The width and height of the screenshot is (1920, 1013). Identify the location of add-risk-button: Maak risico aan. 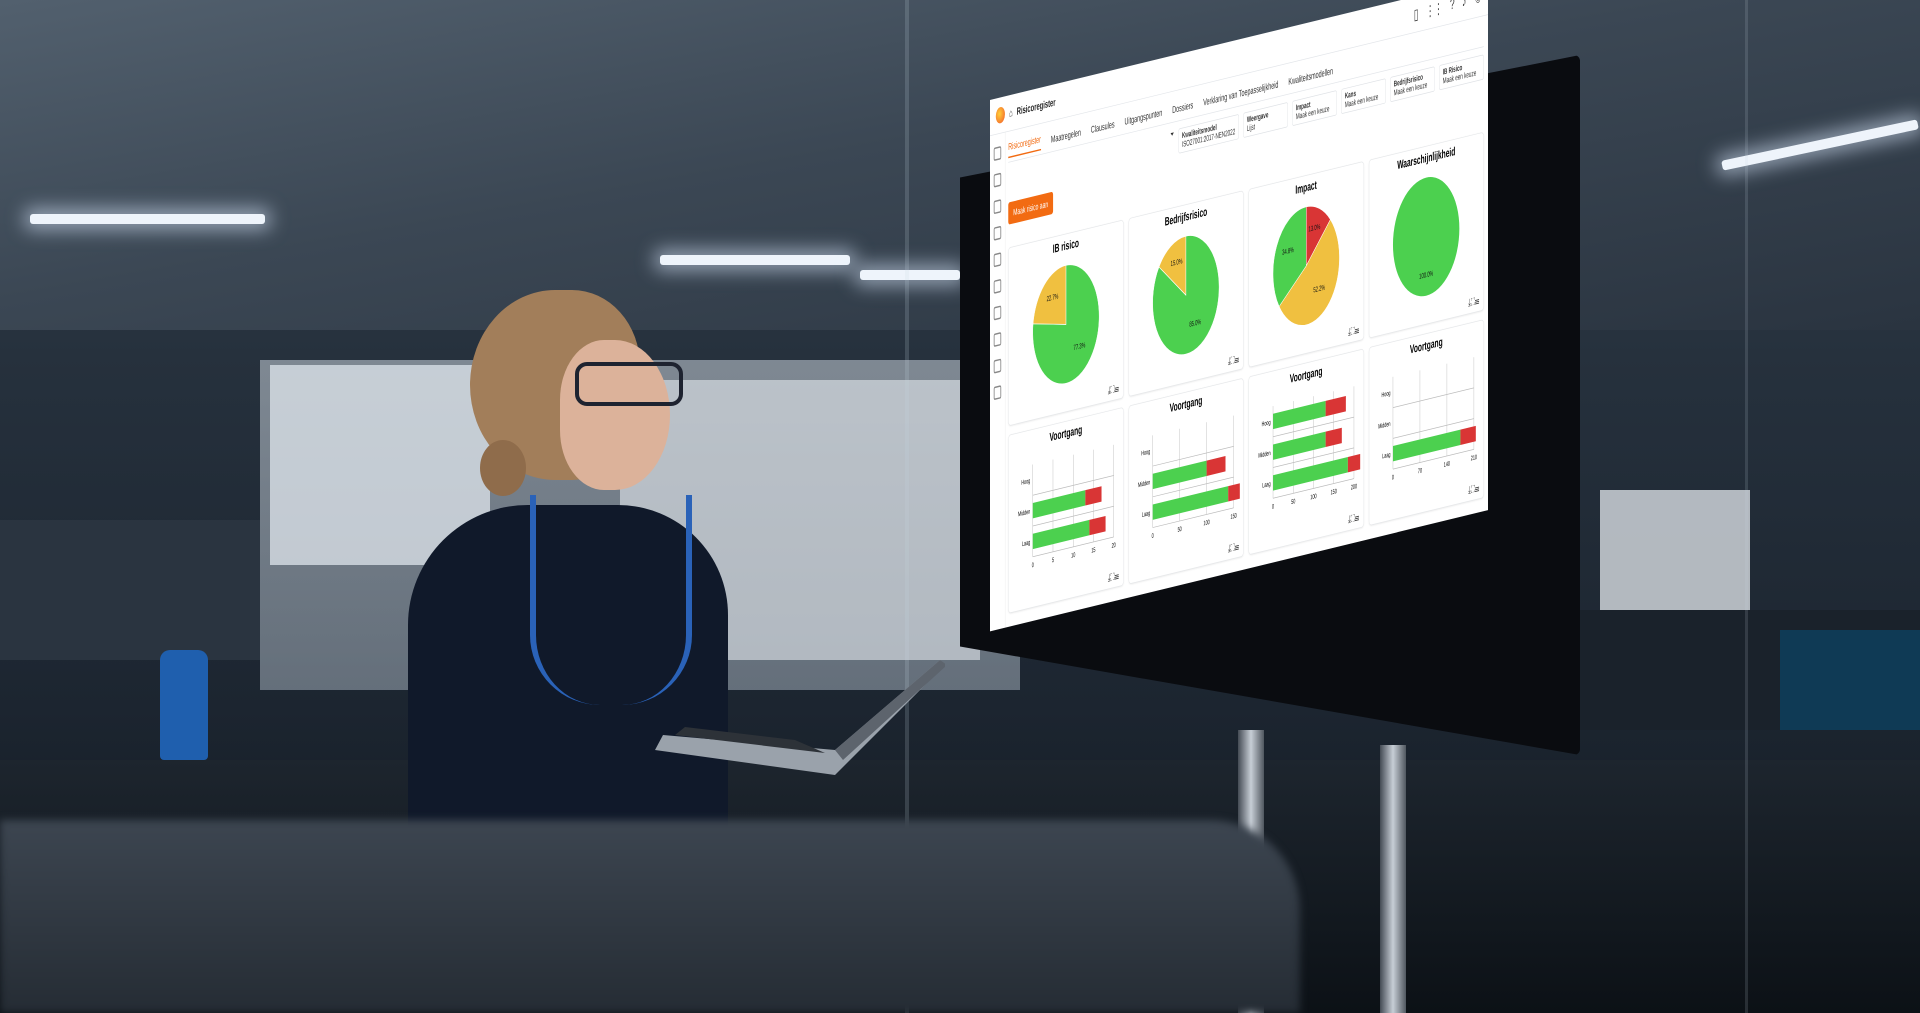
(1031, 208).